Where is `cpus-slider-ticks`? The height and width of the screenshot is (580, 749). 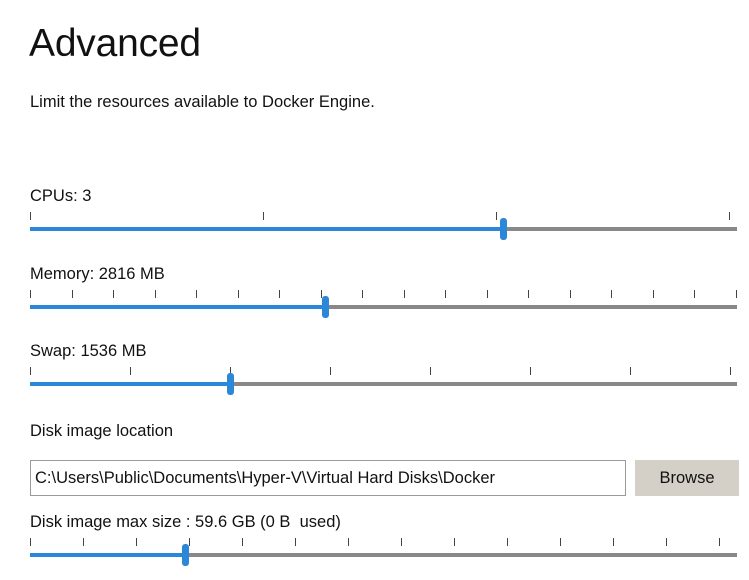 cpus-slider-ticks is located at coordinates (383, 216).